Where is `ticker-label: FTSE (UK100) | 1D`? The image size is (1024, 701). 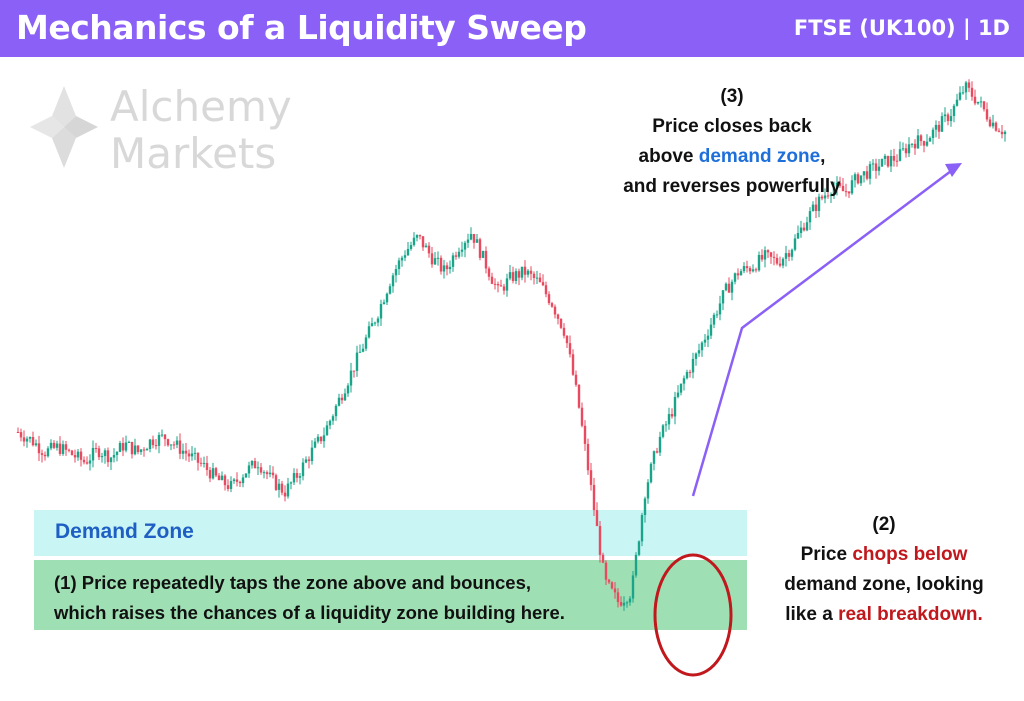 ticker-label: FTSE (UK100) | 1D is located at coordinates (901, 28).